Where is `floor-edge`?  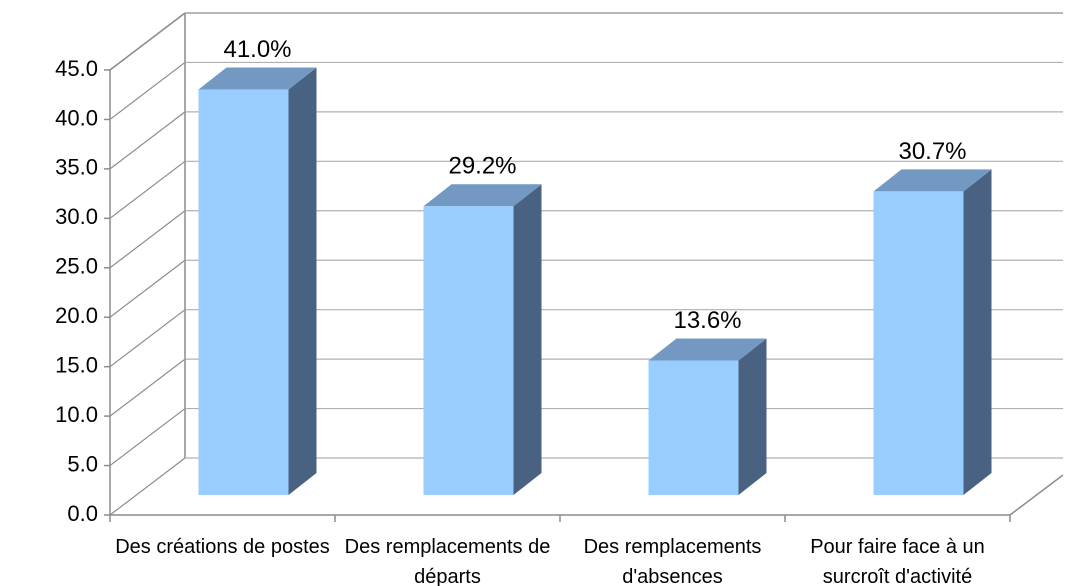
floor-edge is located at coordinates (1036, 495).